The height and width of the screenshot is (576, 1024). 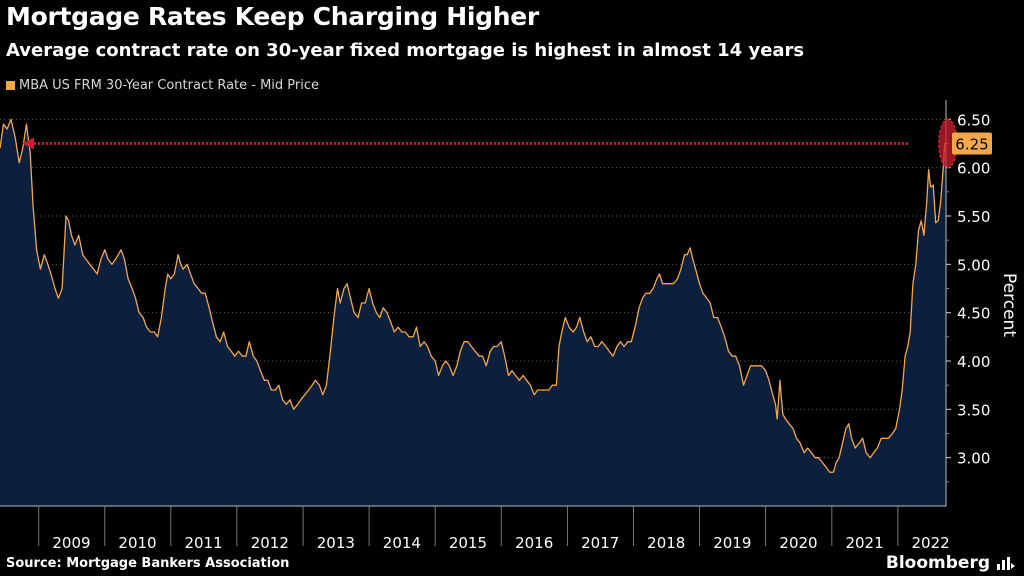 What do you see at coordinates (973, 120) in the screenshot?
I see `y-tick-label: 6.50` at bounding box center [973, 120].